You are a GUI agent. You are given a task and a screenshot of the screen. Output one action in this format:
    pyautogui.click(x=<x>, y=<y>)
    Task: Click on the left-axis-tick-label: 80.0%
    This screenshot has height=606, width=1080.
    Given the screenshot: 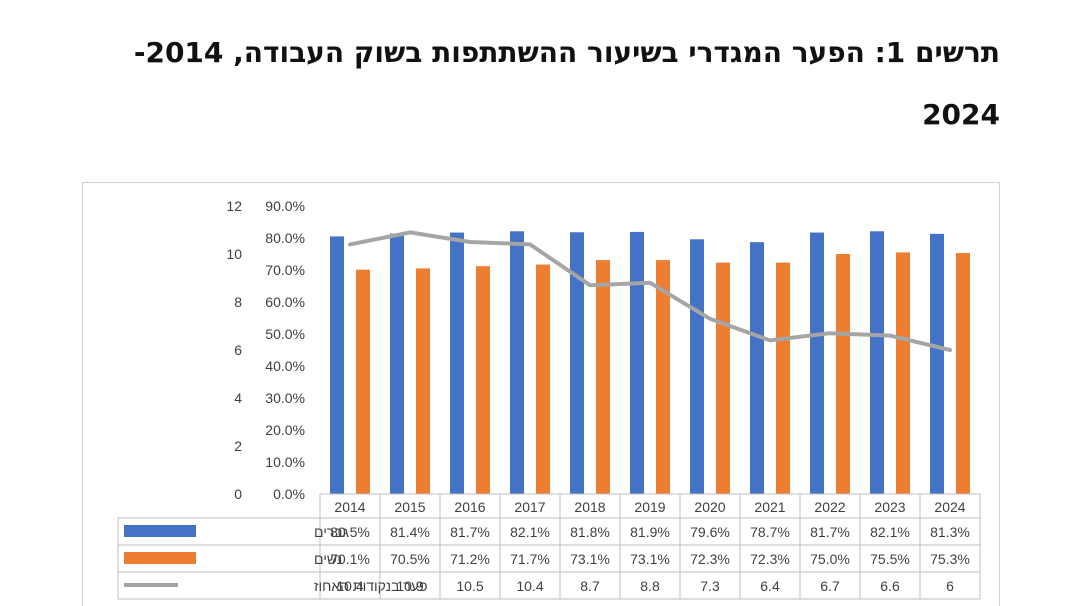 What is the action you would take?
    pyautogui.click(x=285, y=238)
    